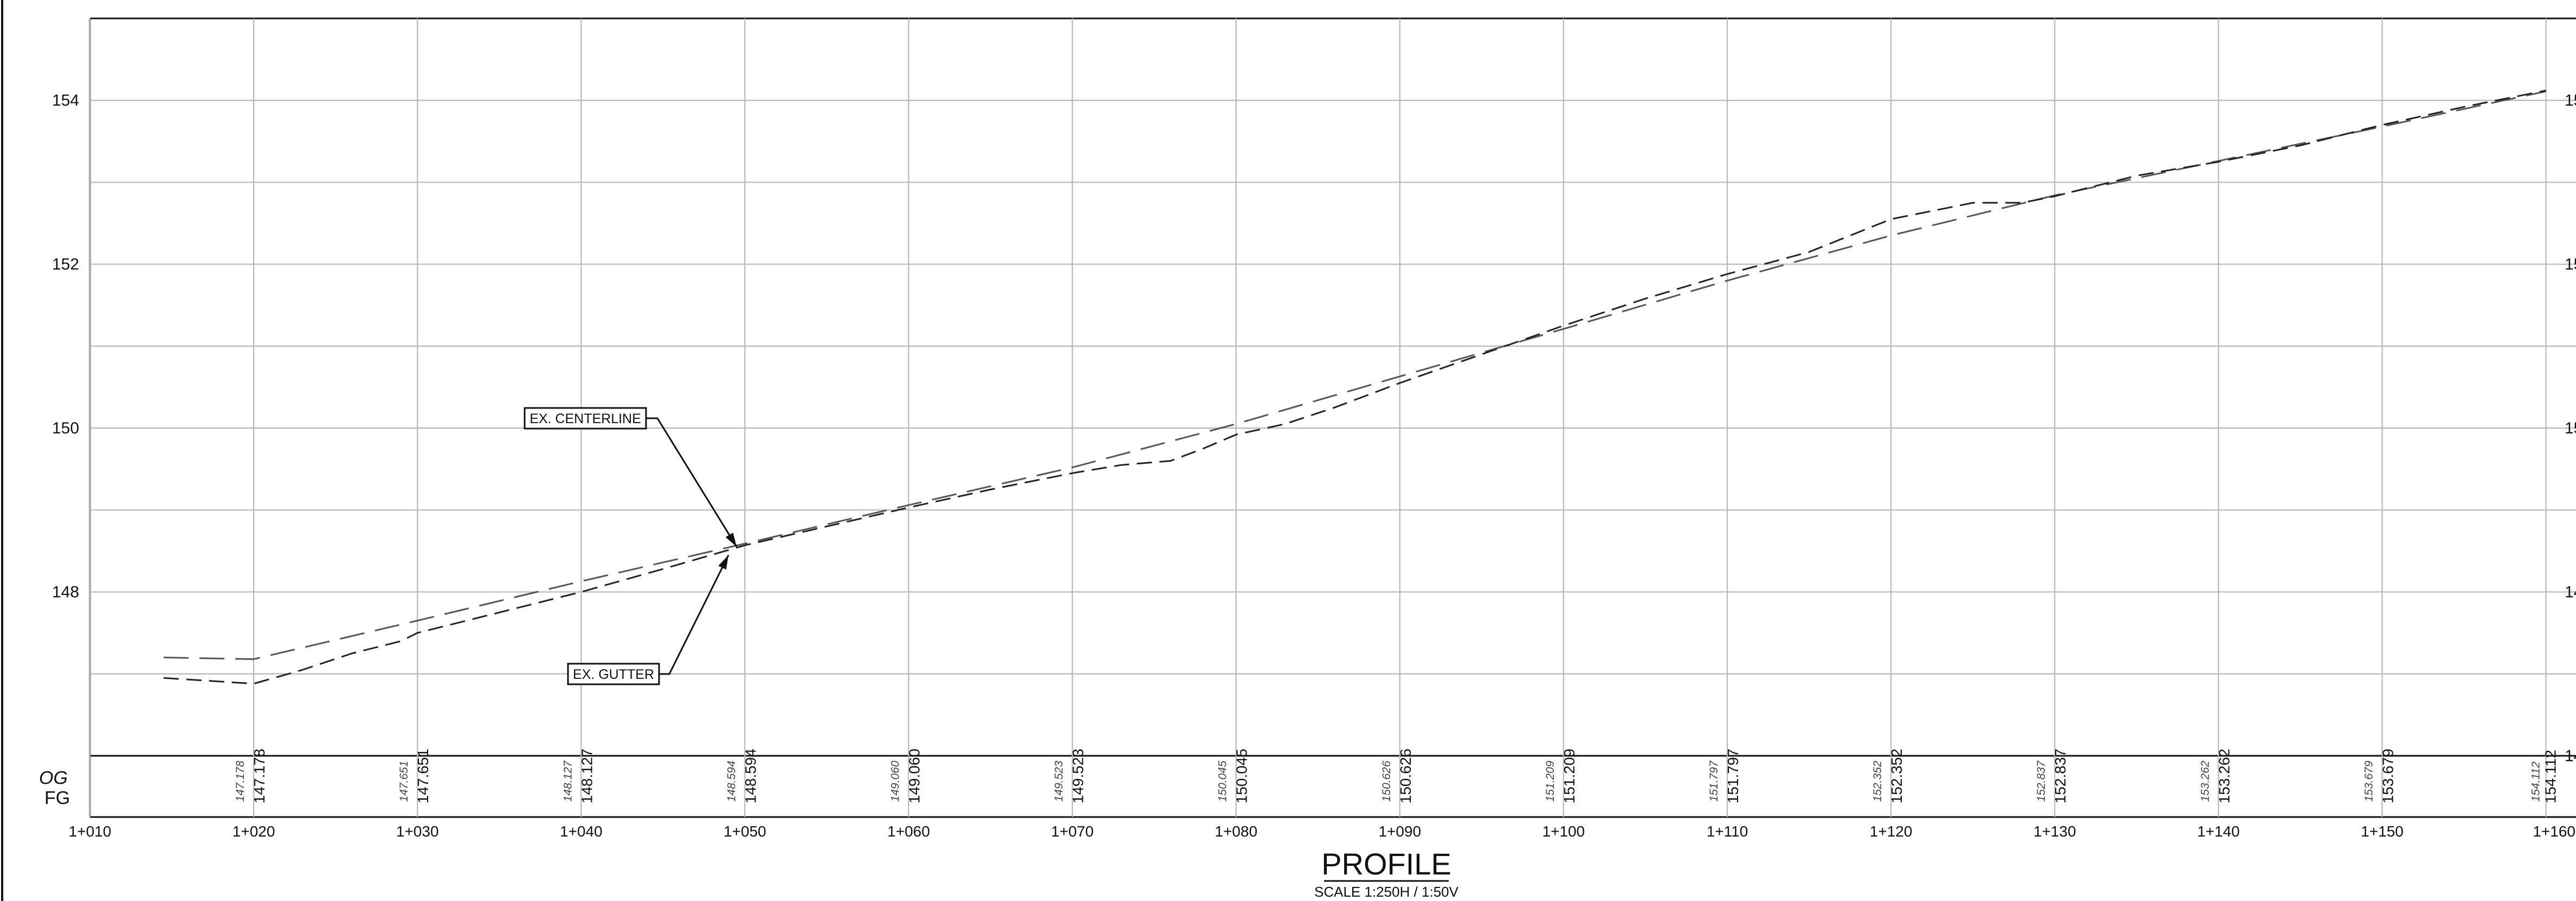 The image size is (2576, 901). Describe the element at coordinates (1386, 781) in the screenshot. I see `og-elevation-value: 150.626` at that location.